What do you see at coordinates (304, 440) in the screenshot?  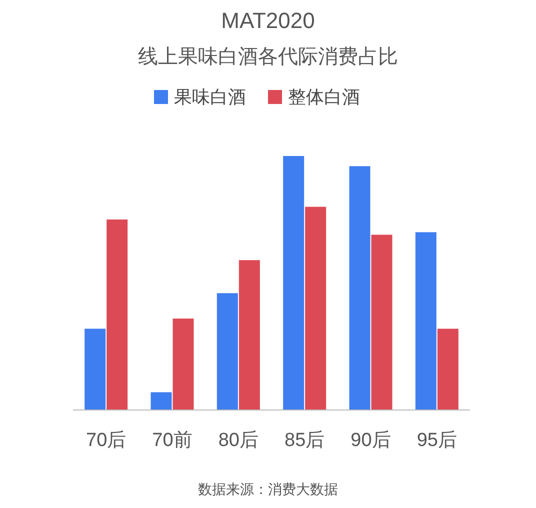 I see `x-tick-label: 85后` at bounding box center [304, 440].